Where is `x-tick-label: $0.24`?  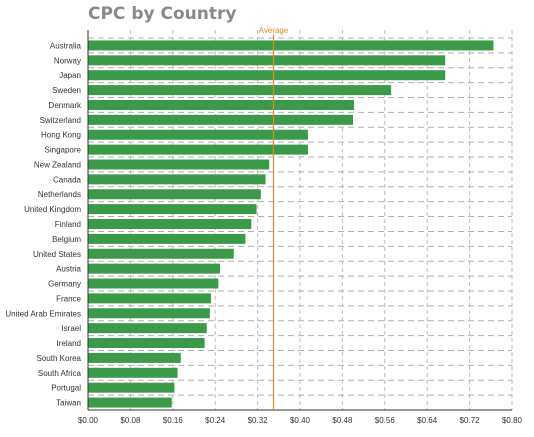
x-tick-label: $0.24 is located at coordinates (215, 420).